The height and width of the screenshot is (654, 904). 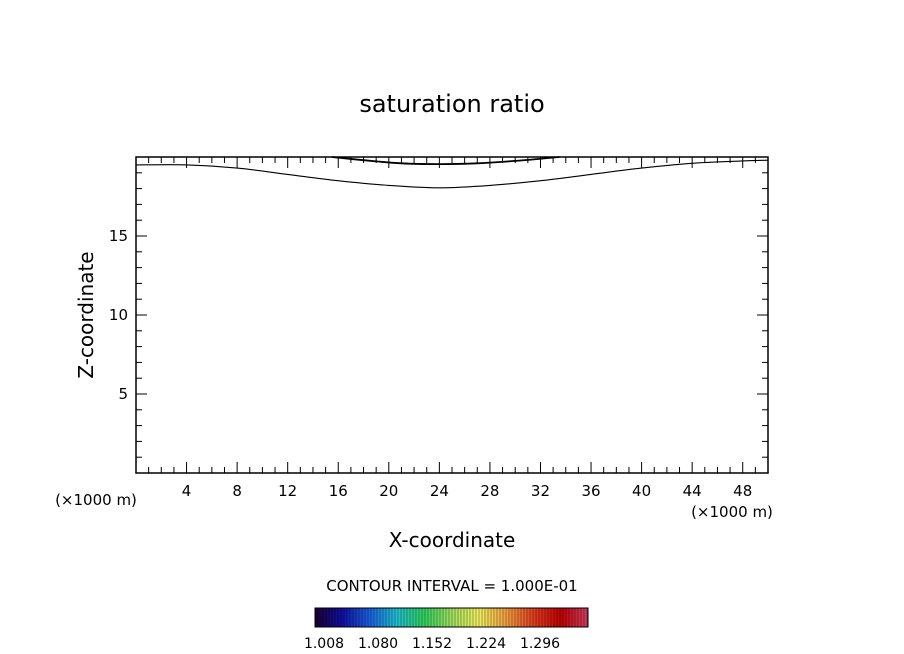 I want to click on x-tick-label: 36, so click(x=590, y=491).